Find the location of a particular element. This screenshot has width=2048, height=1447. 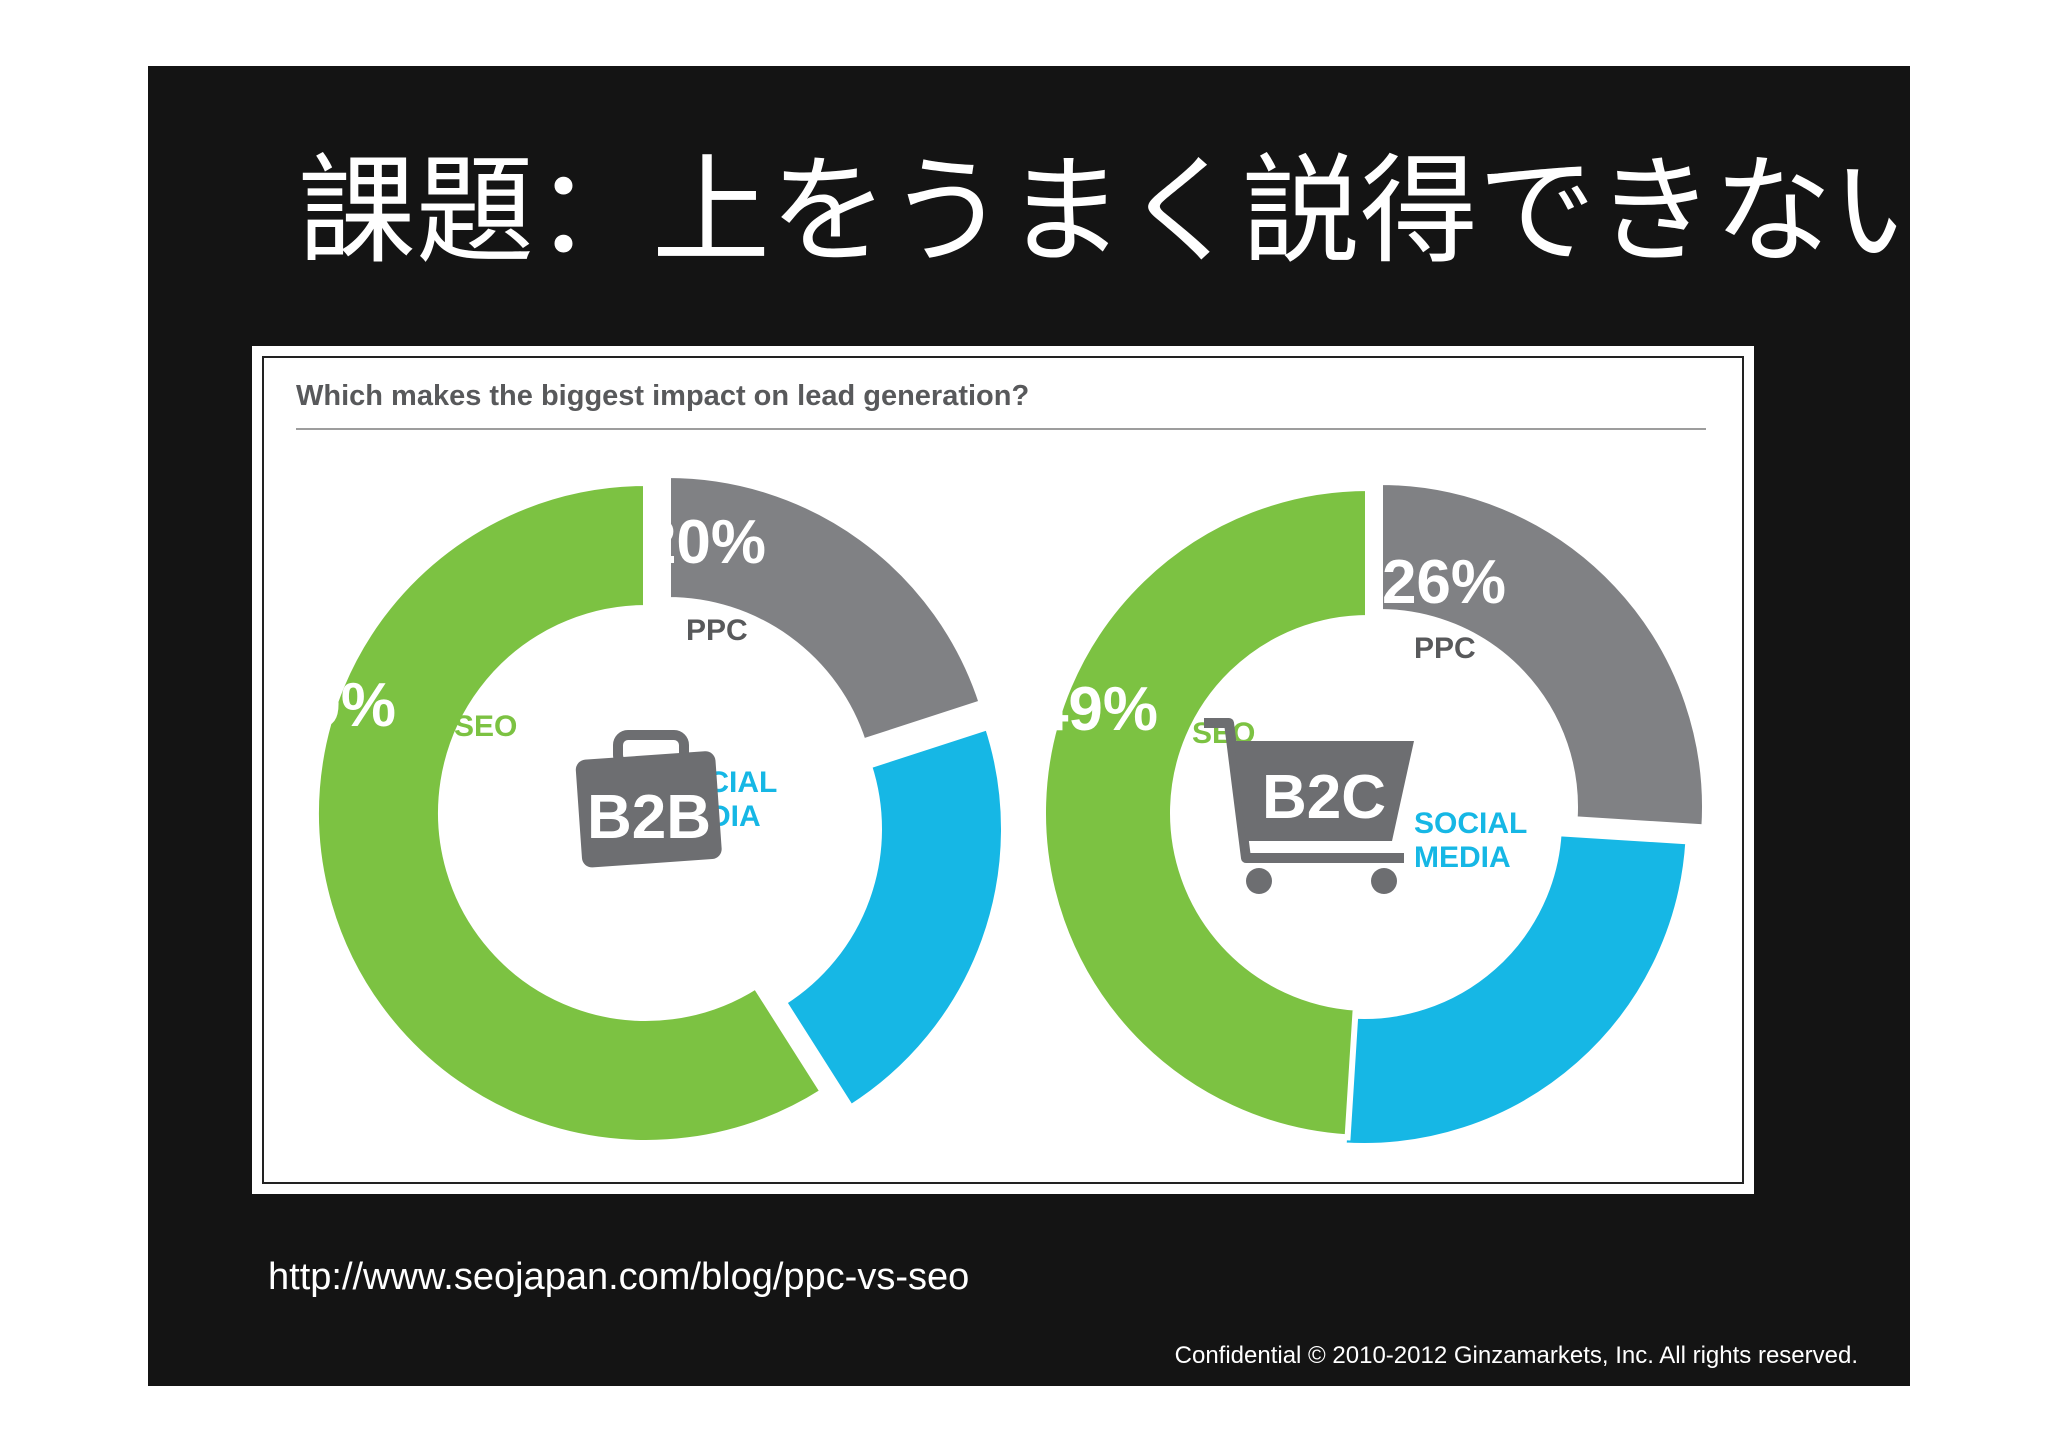

briefcase-icon is located at coordinates (648, 799).